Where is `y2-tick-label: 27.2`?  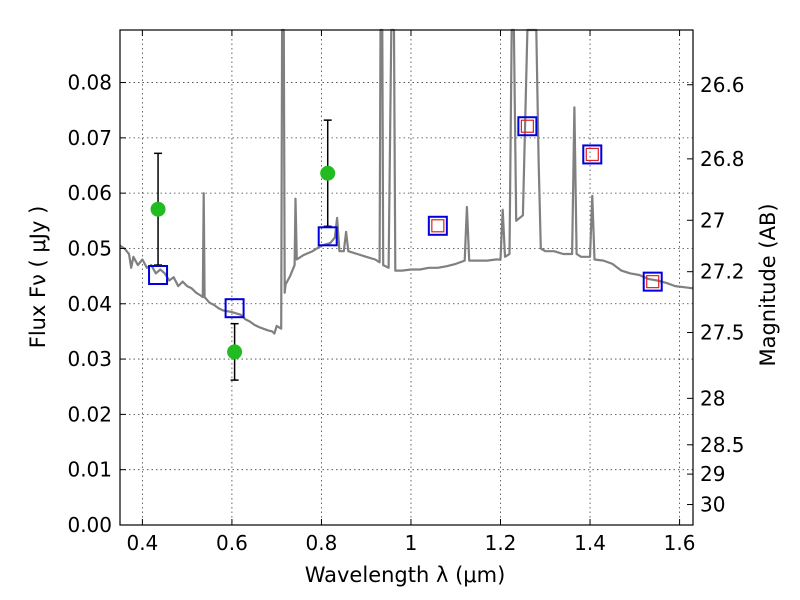
y2-tick-label: 27.2 is located at coordinates (722, 272).